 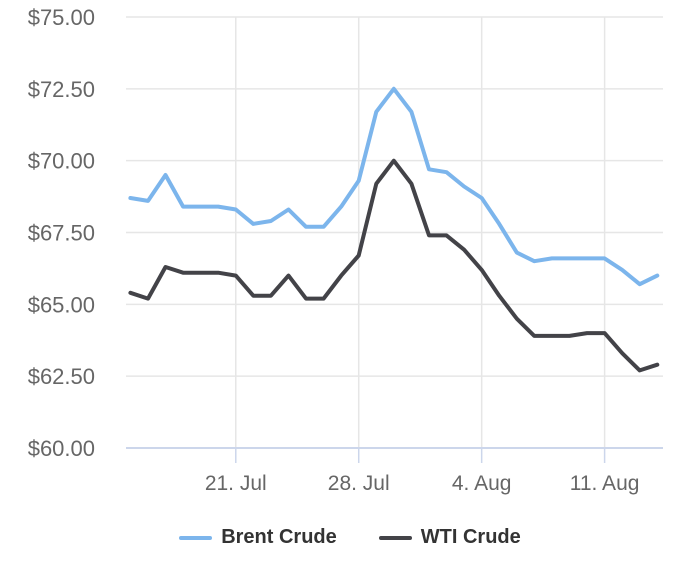 I want to click on svg-text: $75.00, so click(x=61, y=17).